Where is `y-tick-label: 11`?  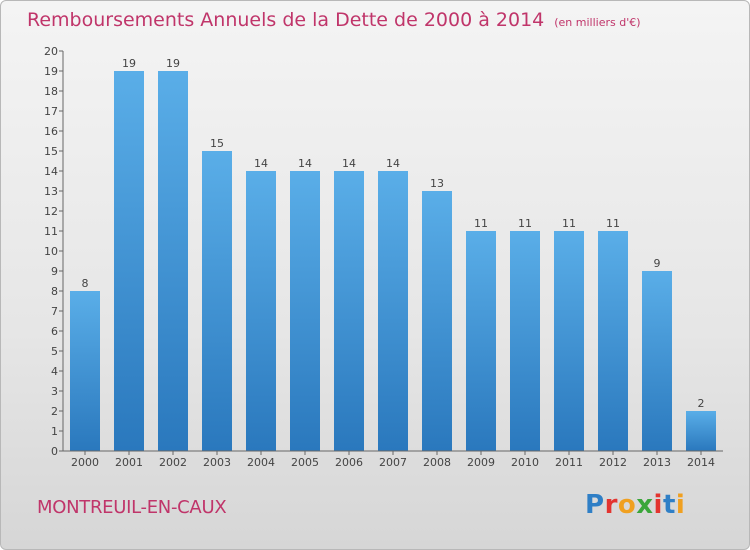 y-tick-label: 11 is located at coordinates (51, 231).